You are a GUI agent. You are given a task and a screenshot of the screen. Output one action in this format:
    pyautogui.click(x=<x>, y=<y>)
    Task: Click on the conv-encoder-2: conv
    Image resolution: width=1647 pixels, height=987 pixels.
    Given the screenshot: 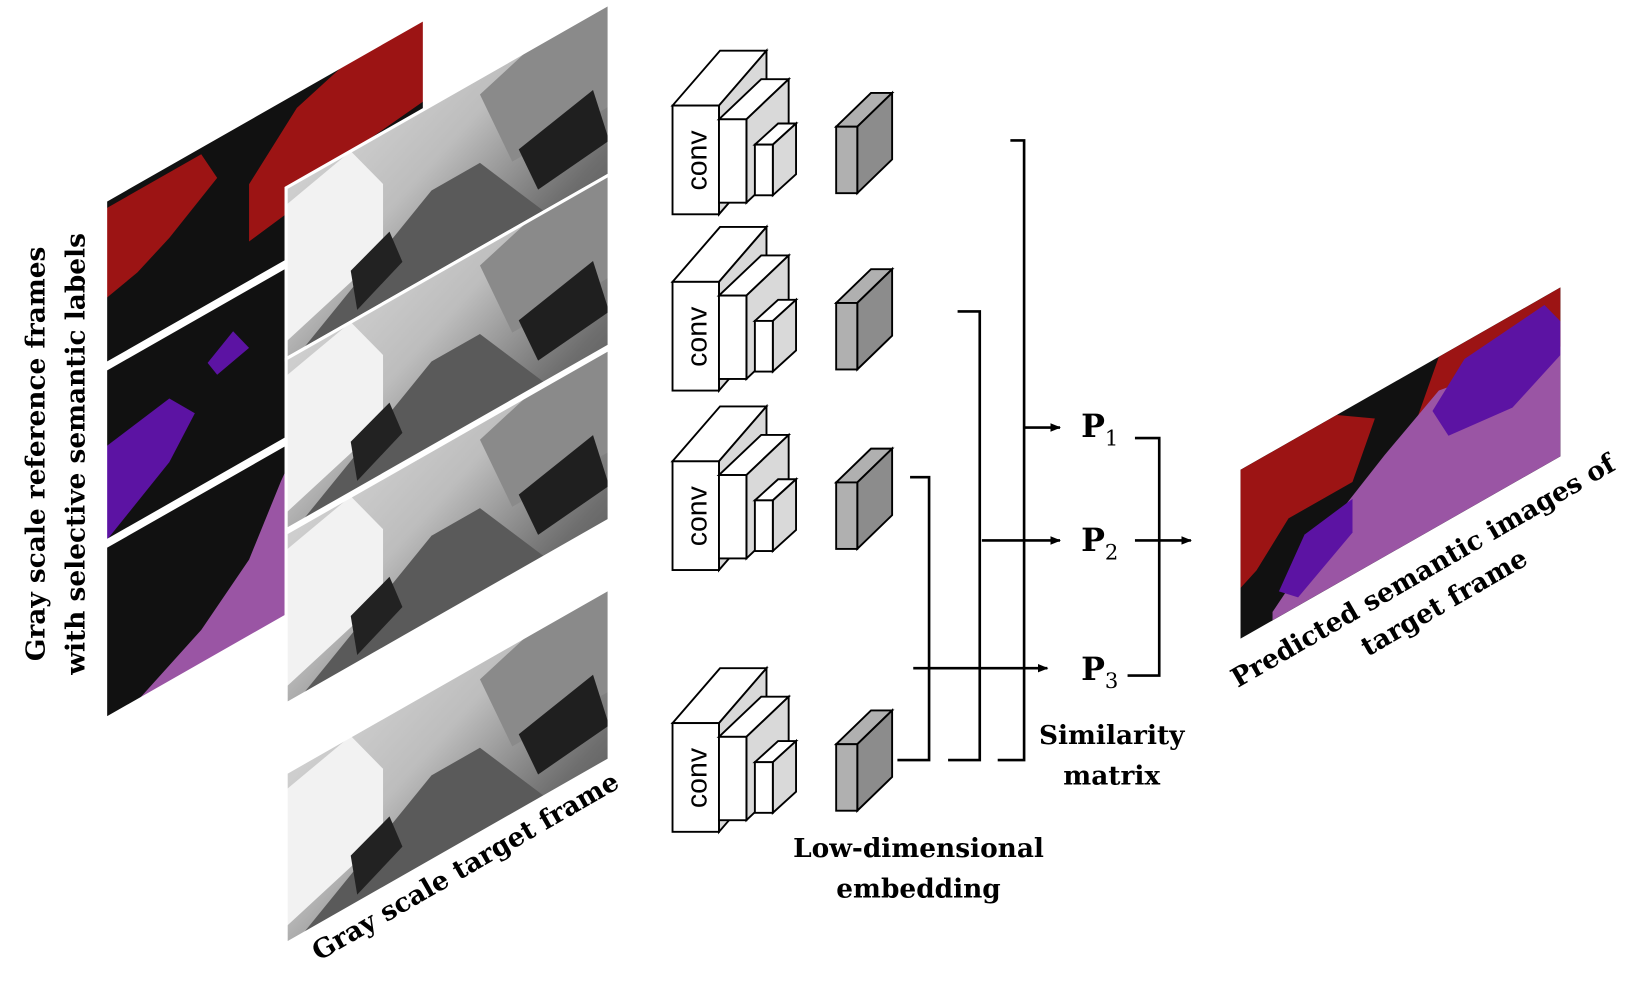 What is the action you would take?
    pyautogui.click(x=782, y=309)
    